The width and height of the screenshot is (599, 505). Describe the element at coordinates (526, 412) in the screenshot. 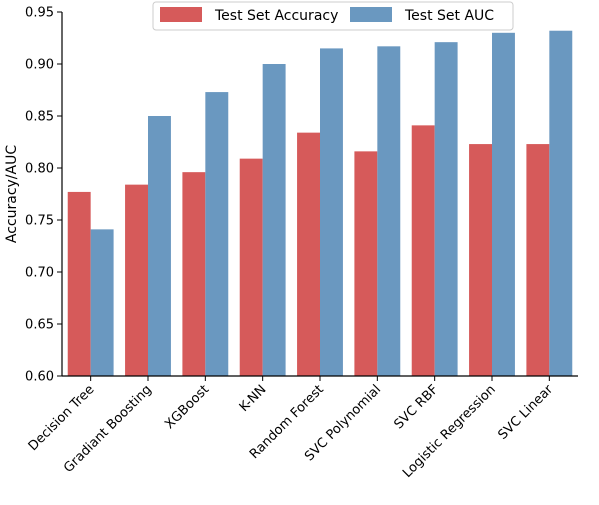

I see `x-tick-label-8: SVC Linear` at that location.